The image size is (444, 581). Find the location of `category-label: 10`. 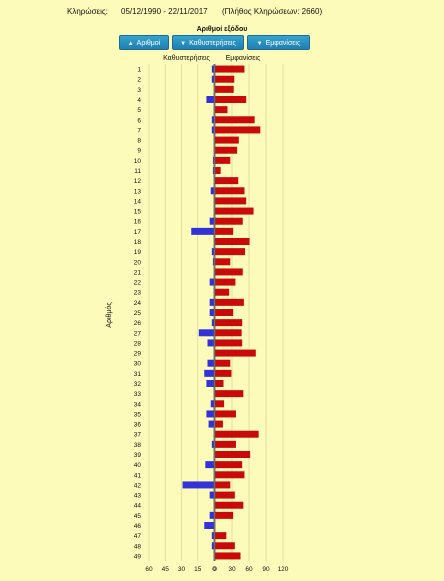

category-label: 10 is located at coordinates (138, 161).